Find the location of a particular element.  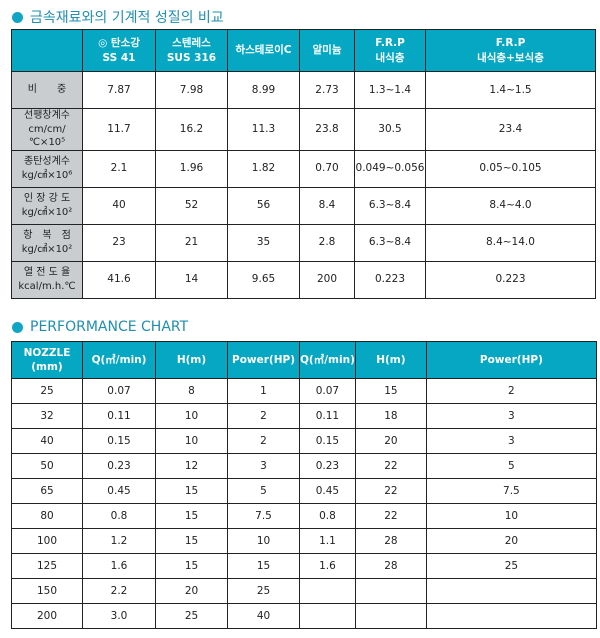

table-cell: 14 is located at coordinates (191, 279).